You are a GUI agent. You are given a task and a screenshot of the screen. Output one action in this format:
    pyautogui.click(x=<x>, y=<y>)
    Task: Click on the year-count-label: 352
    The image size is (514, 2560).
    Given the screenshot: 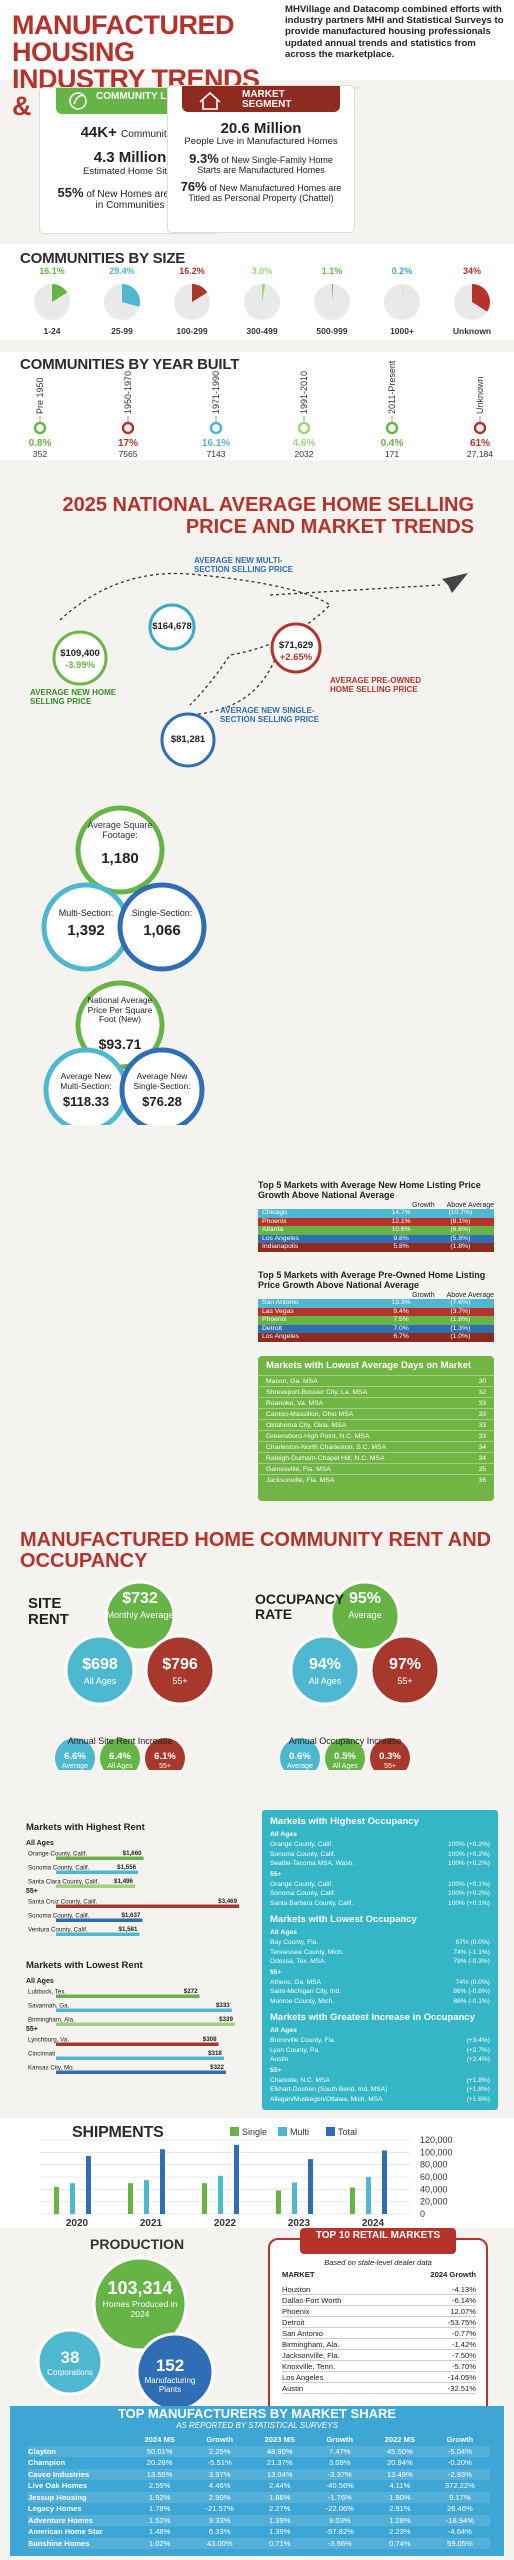 What is the action you would take?
    pyautogui.click(x=40, y=454)
    